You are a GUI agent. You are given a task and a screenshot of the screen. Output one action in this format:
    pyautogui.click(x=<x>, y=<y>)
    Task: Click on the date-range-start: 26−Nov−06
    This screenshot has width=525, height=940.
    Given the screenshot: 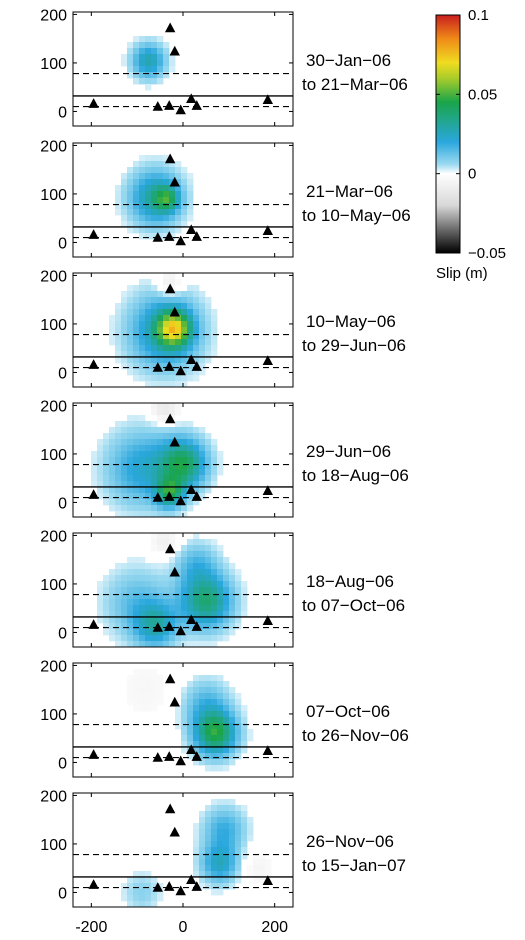 What is the action you would take?
    pyautogui.click(x=350, y=841)
    